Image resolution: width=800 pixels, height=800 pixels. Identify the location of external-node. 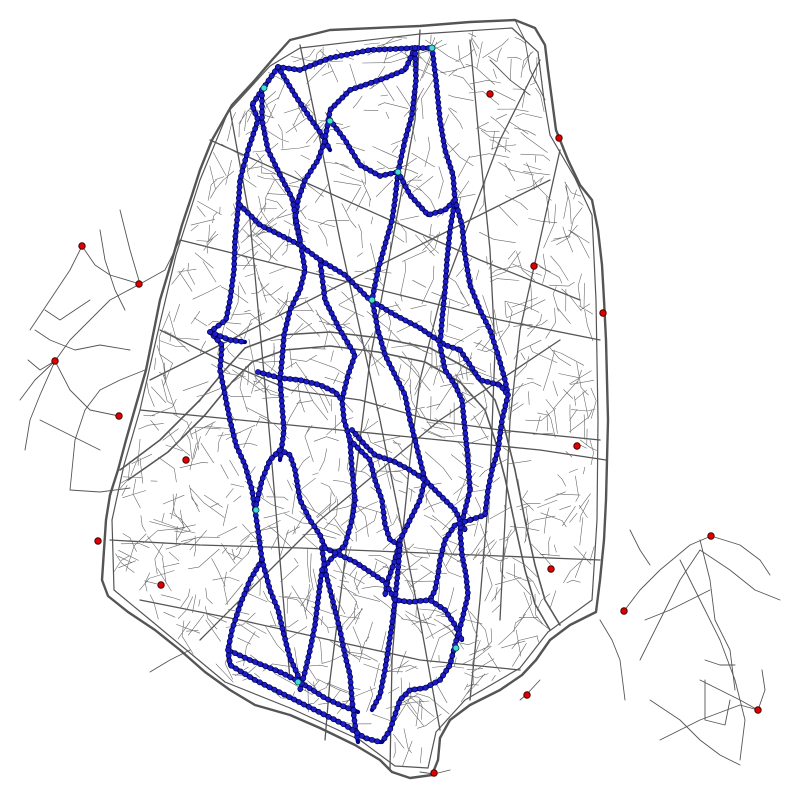
(577, 446).